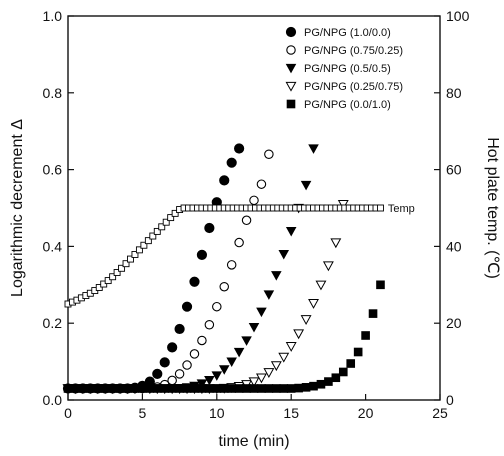 This screenshot has width=504, height=456. I want to click on x-tick-label: 15, so click(291, 413).